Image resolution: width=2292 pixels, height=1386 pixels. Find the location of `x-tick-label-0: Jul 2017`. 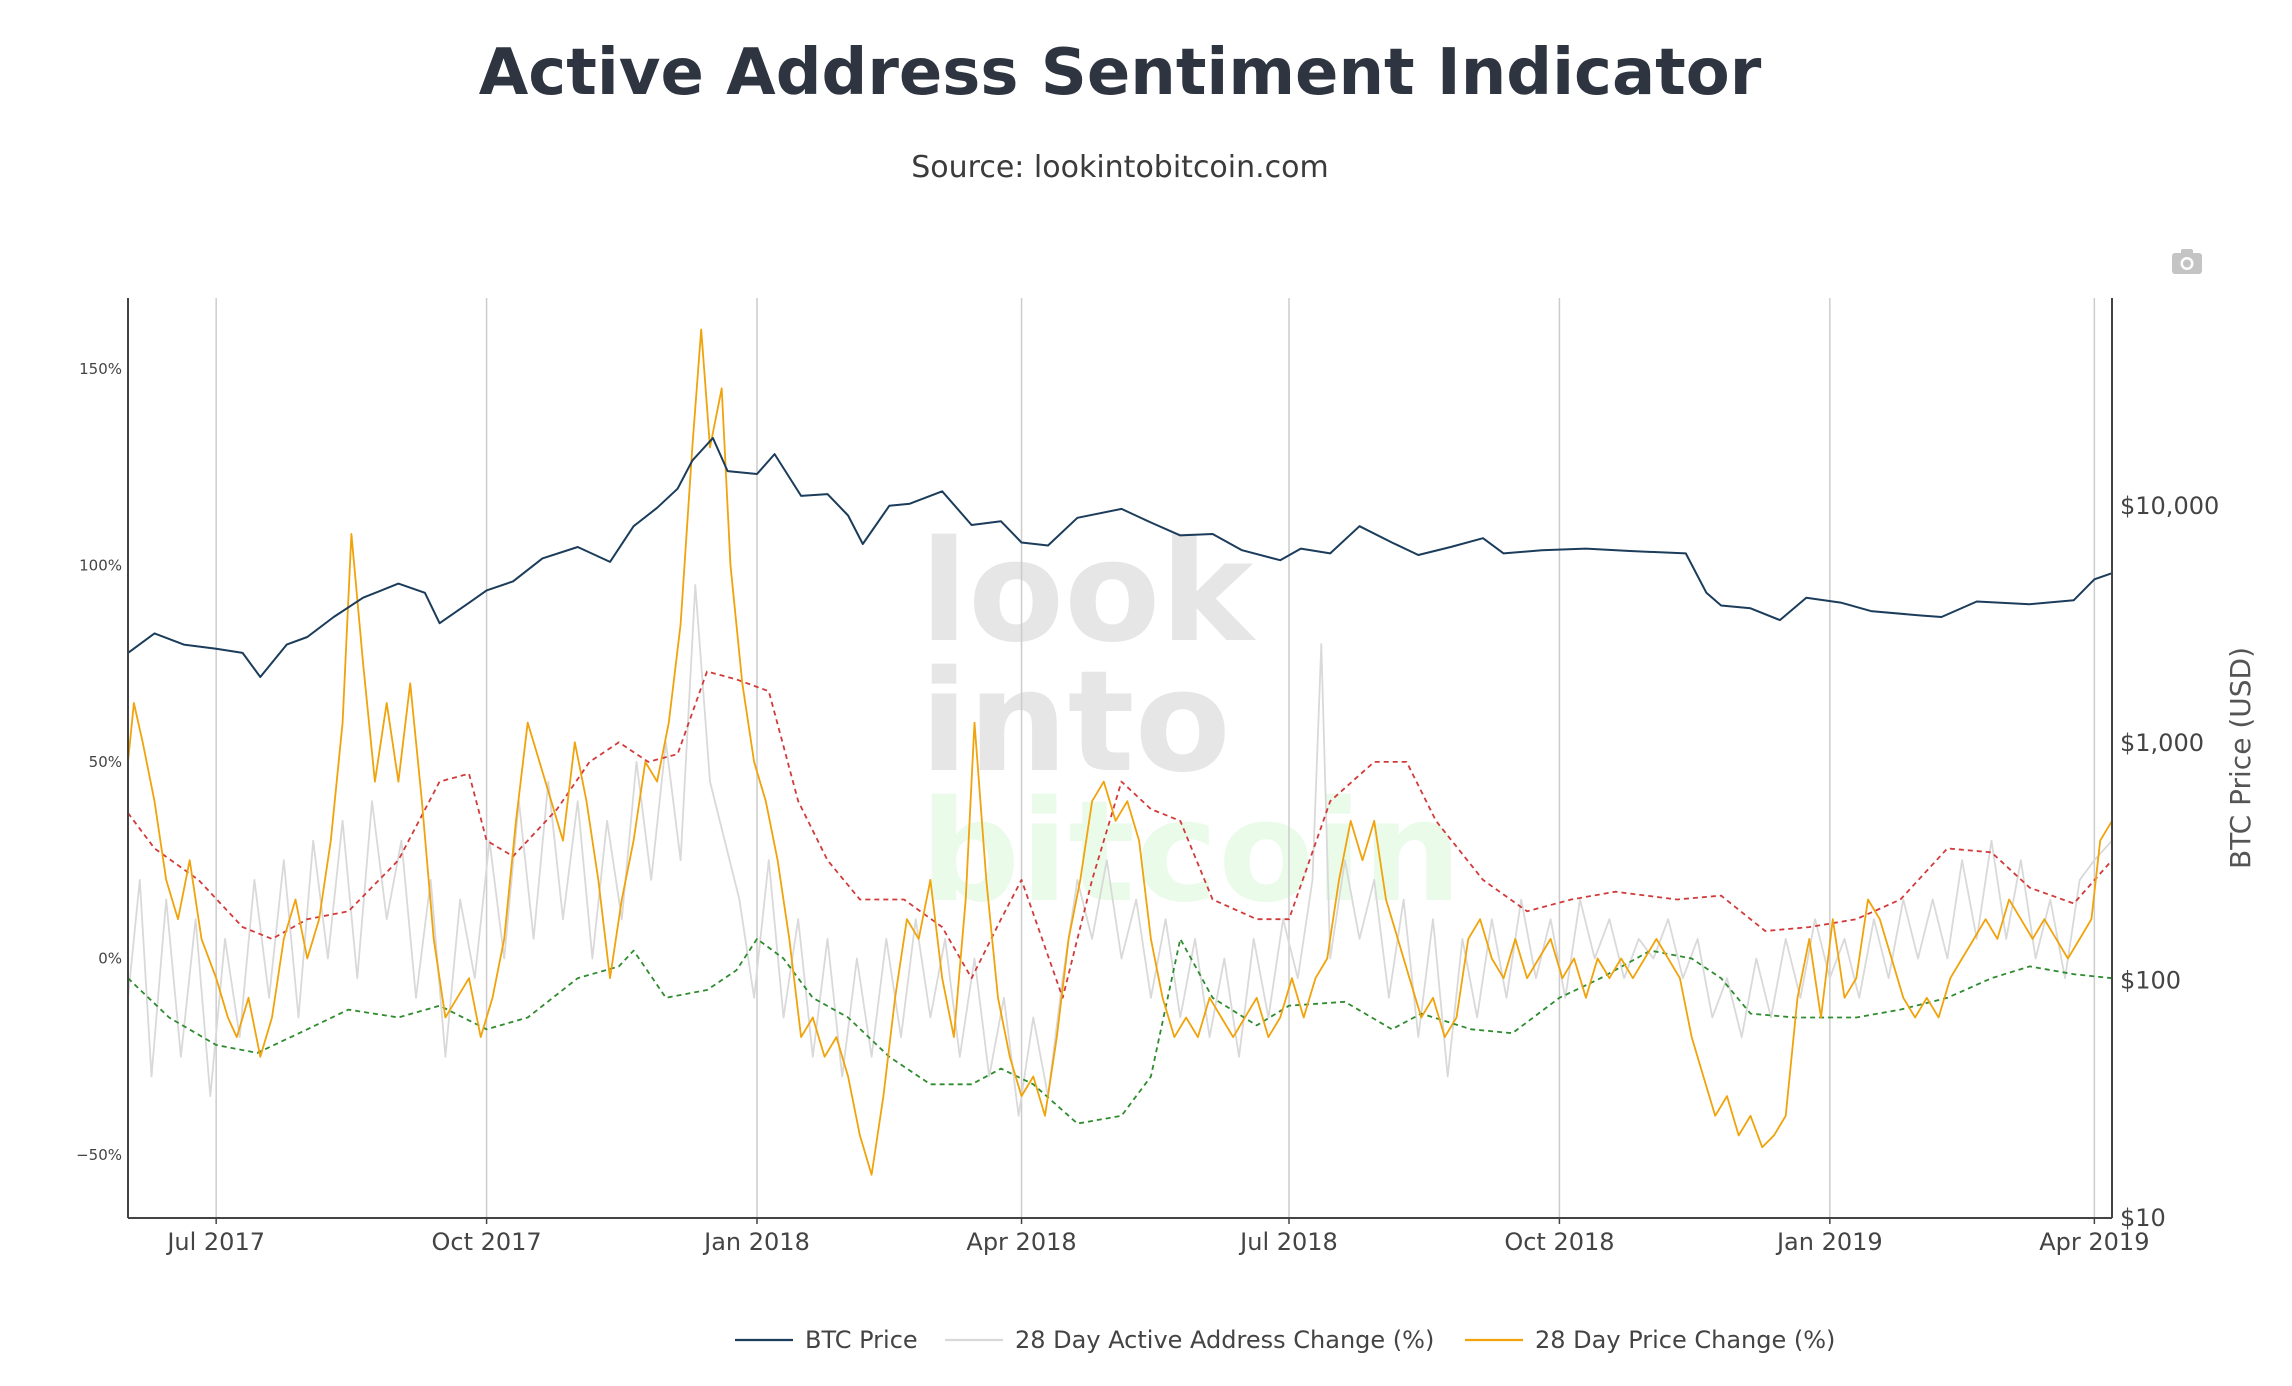

x-tick-label-0: Jul 2017 is located at coordinates (215, 1242).